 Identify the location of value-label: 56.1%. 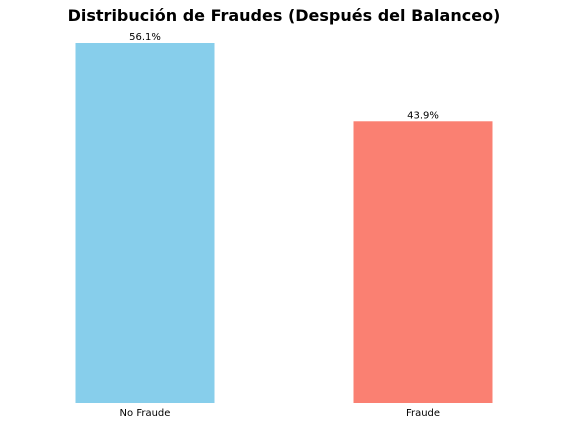
(145, 37).